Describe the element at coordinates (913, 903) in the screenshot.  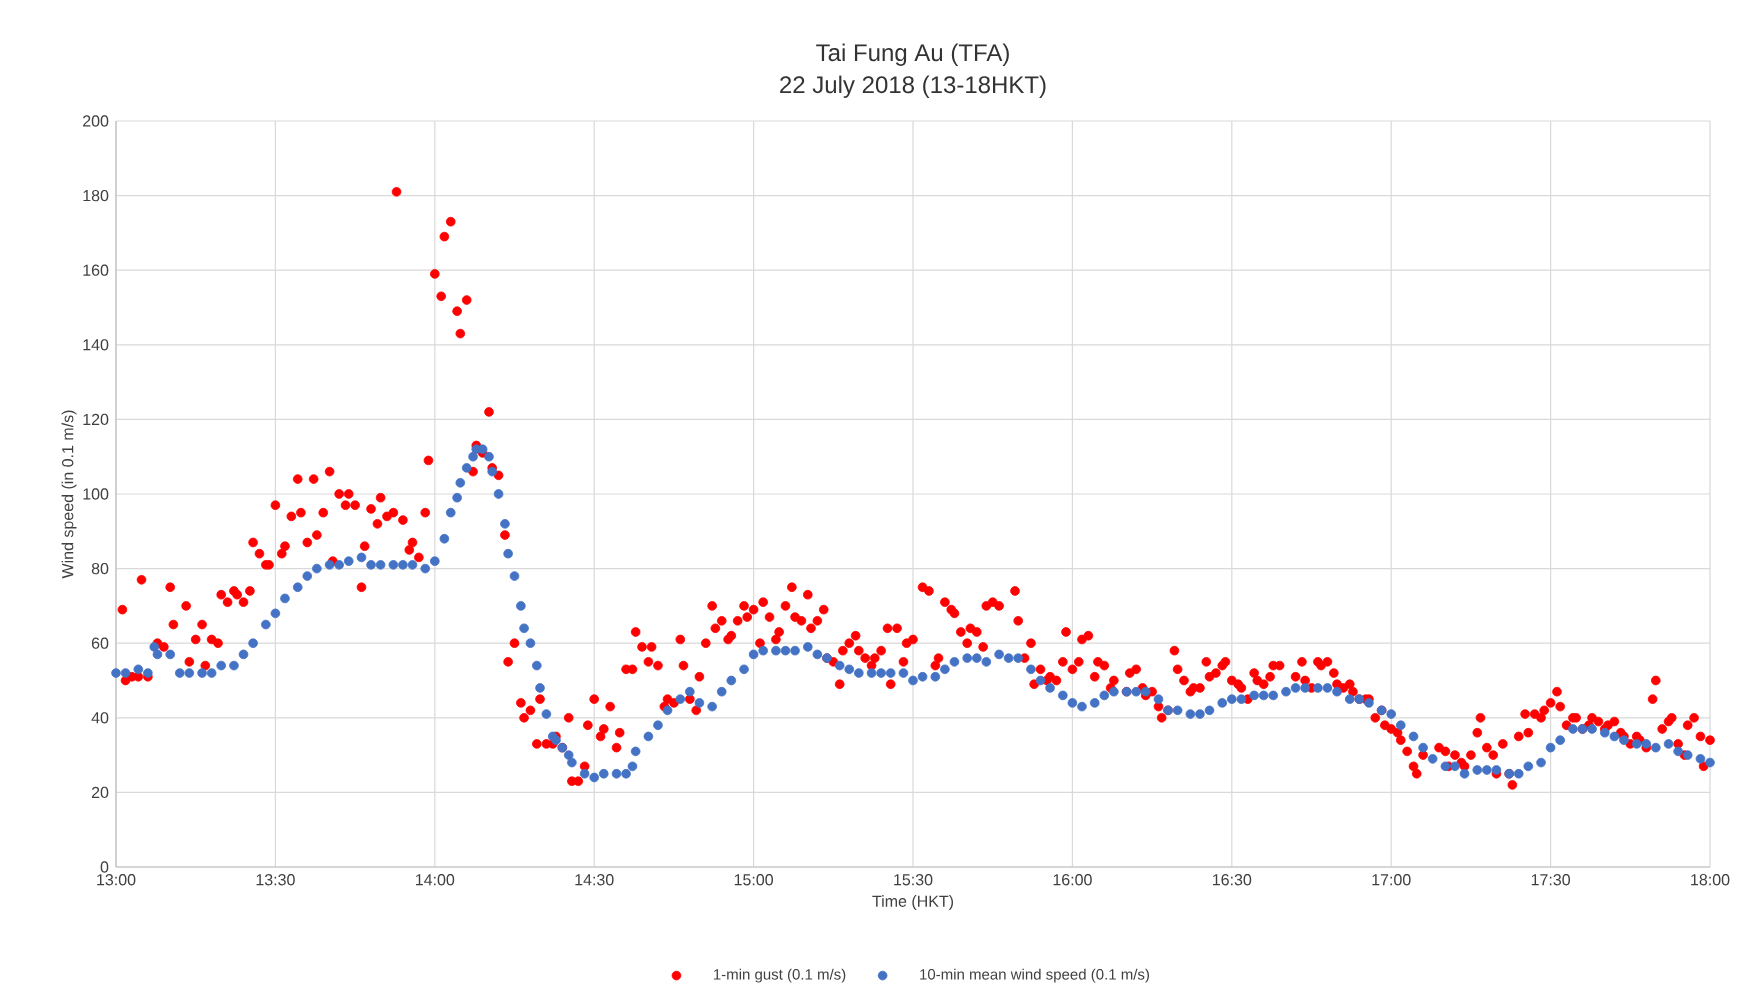
I see `x-axis-title: Time (HKT)` at that location.